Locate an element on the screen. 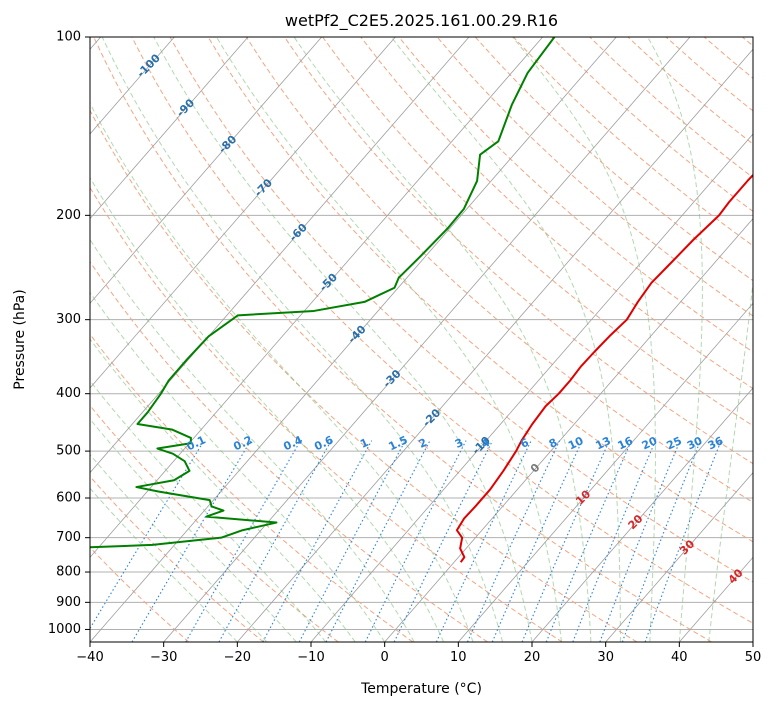  x-axis-label: Temperature (°C) is located at coordinates (421, 689).